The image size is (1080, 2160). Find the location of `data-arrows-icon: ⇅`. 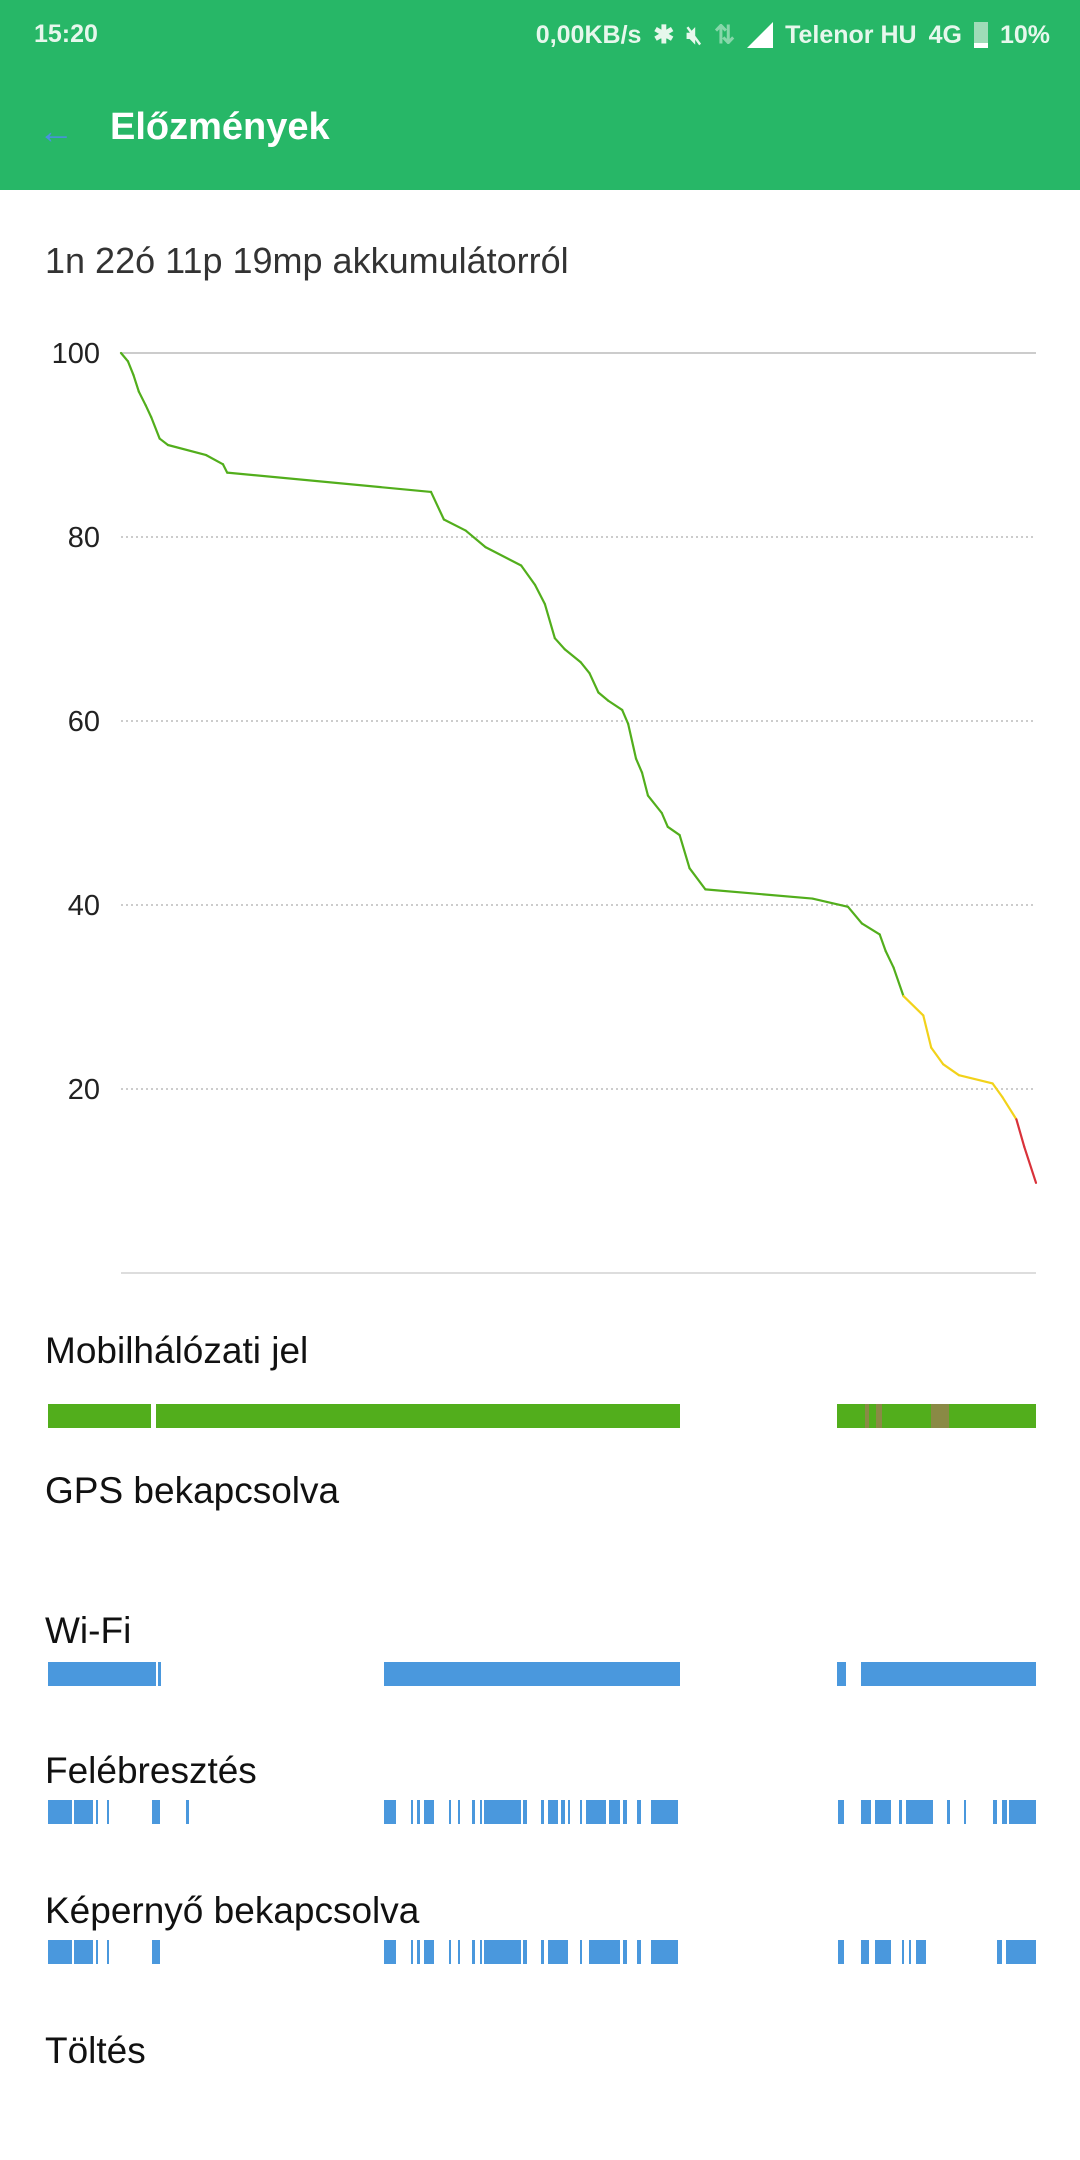

data-arrows-icon: ⇅ is located at coordinates (725, 35).